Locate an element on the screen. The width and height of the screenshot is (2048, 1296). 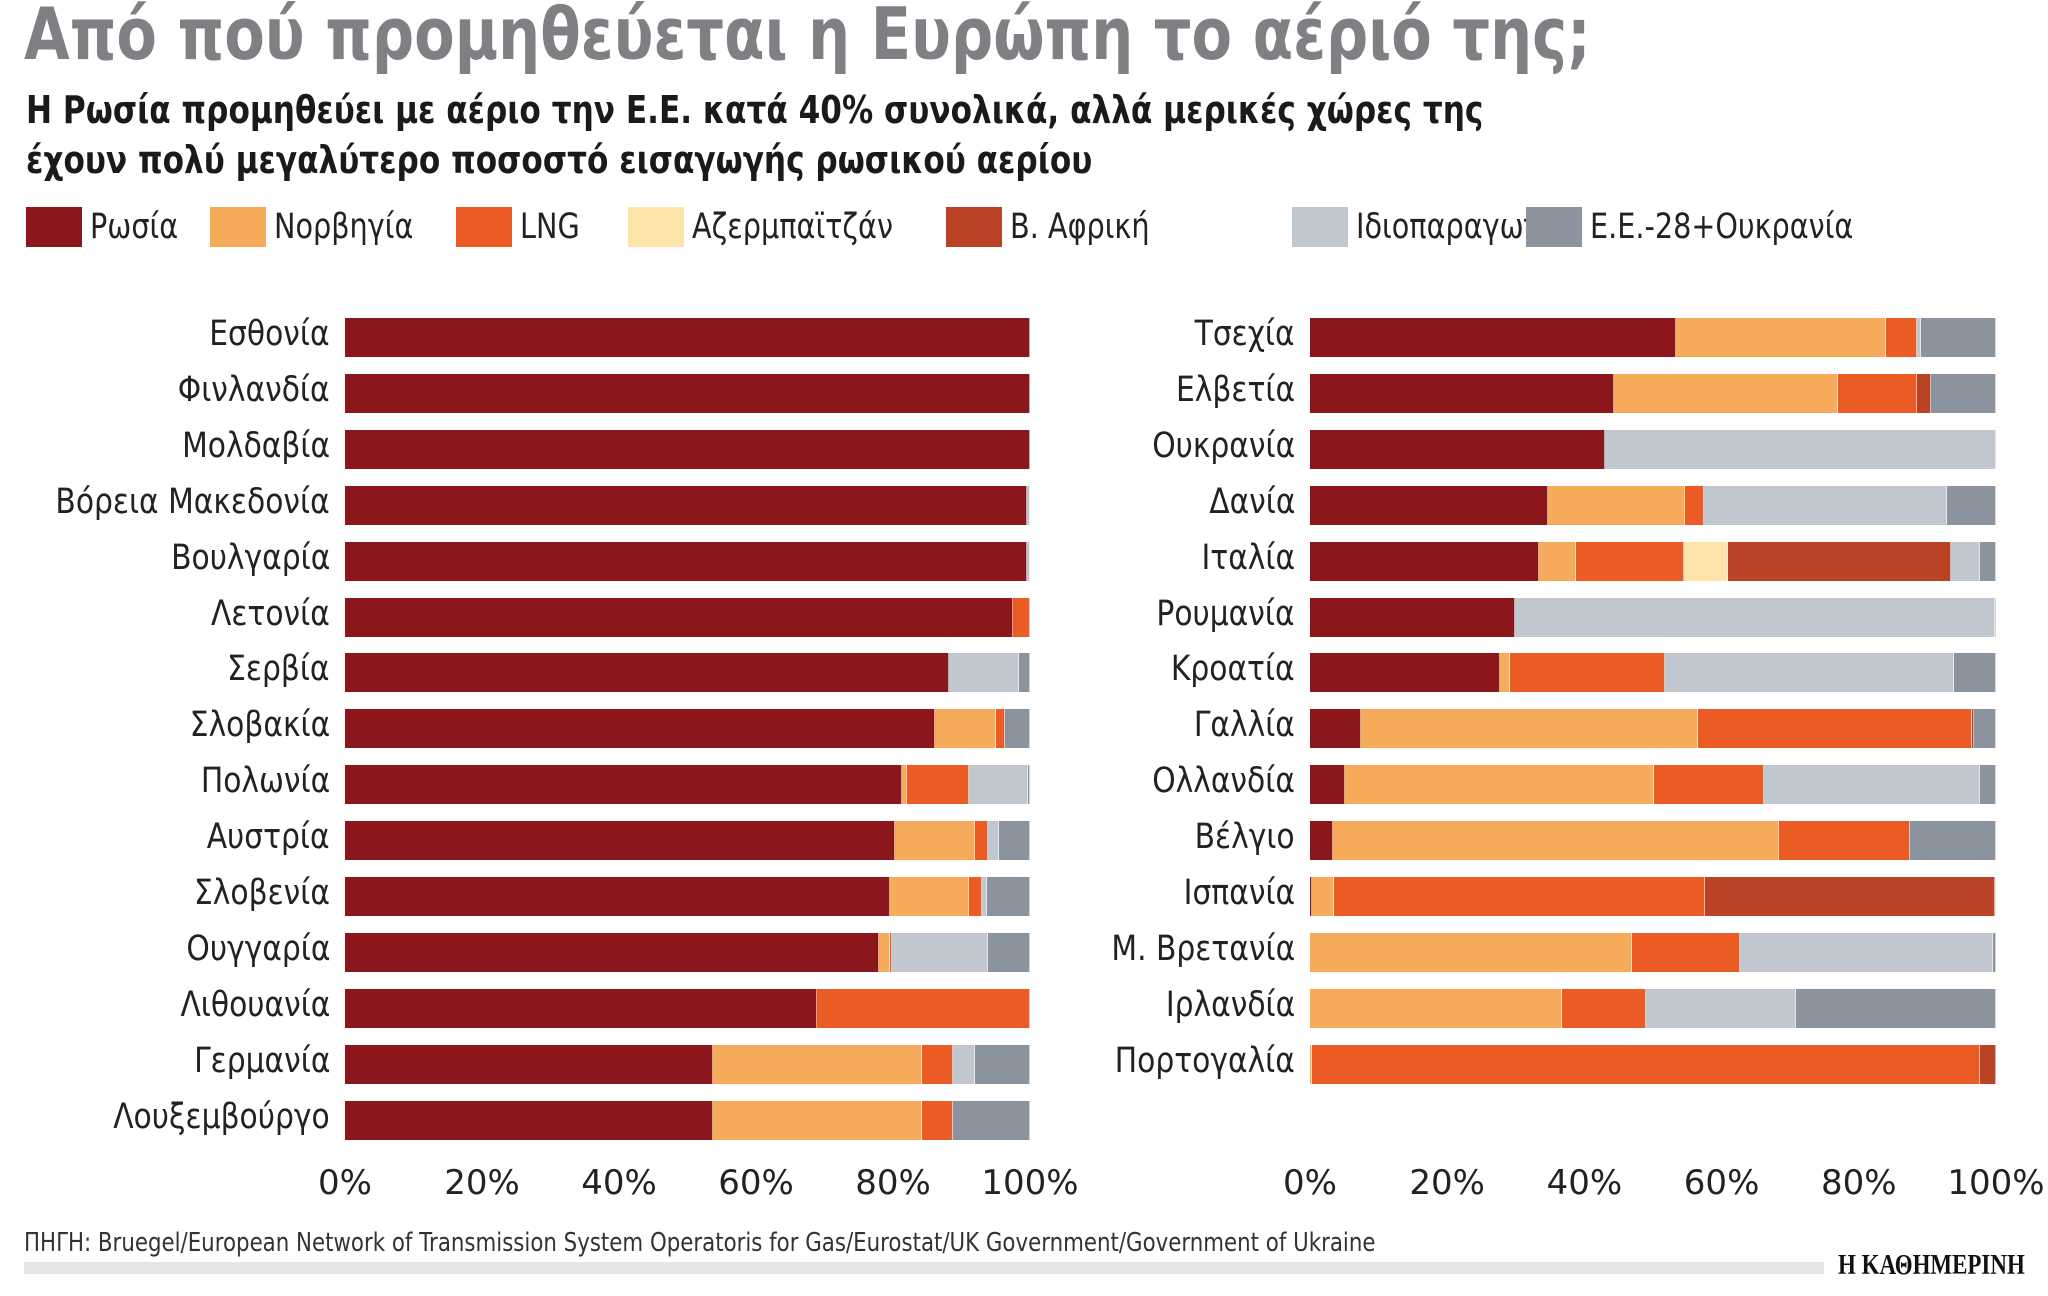
category-label: Πορτογαλία is located at coordinates (1204, 1060).